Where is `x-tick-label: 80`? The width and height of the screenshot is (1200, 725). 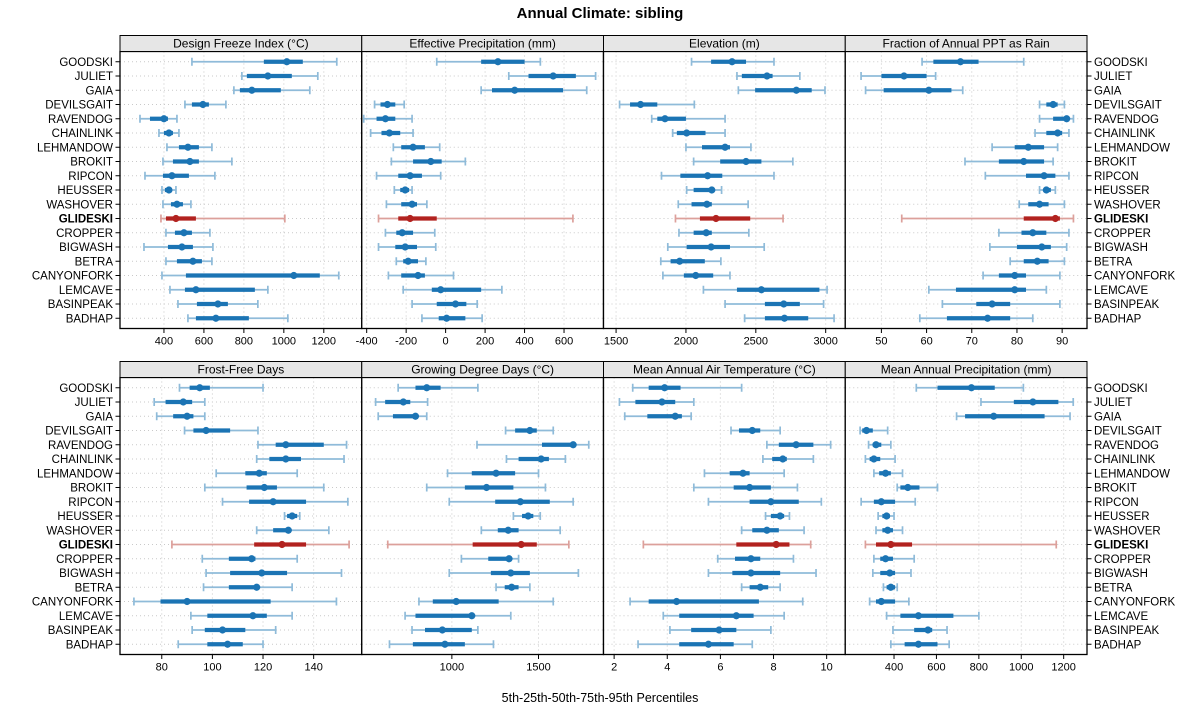
x-tick-label: 80 is located at coordinates (162, 668).